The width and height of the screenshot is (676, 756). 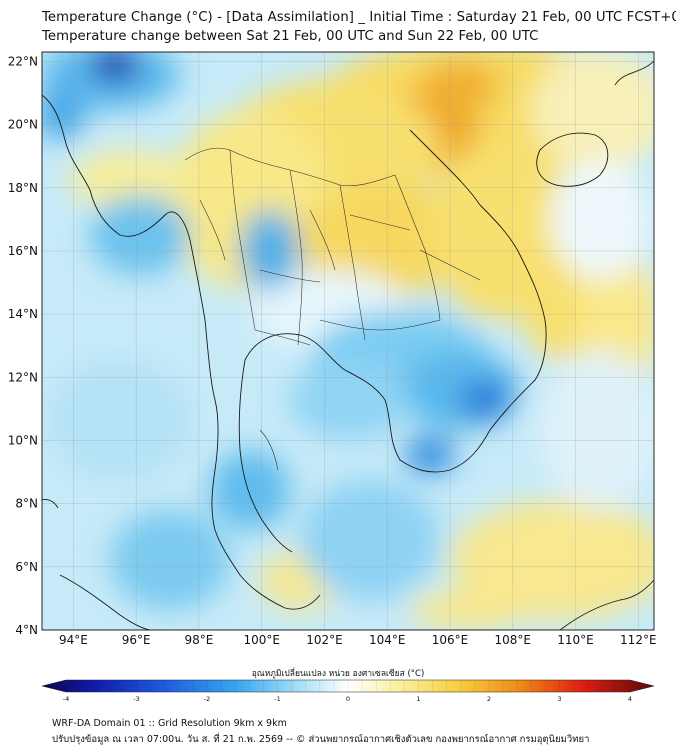 I want to click on colorbar-body, so click(x=348, y=686).